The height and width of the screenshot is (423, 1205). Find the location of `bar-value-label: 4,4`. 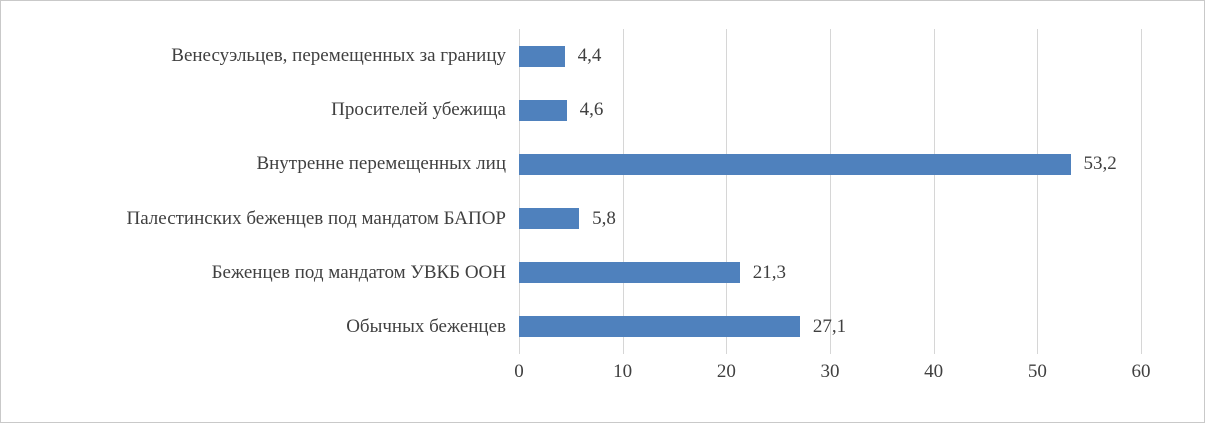

bar-value-label: 4,4 is located at coordinates (589, 56).